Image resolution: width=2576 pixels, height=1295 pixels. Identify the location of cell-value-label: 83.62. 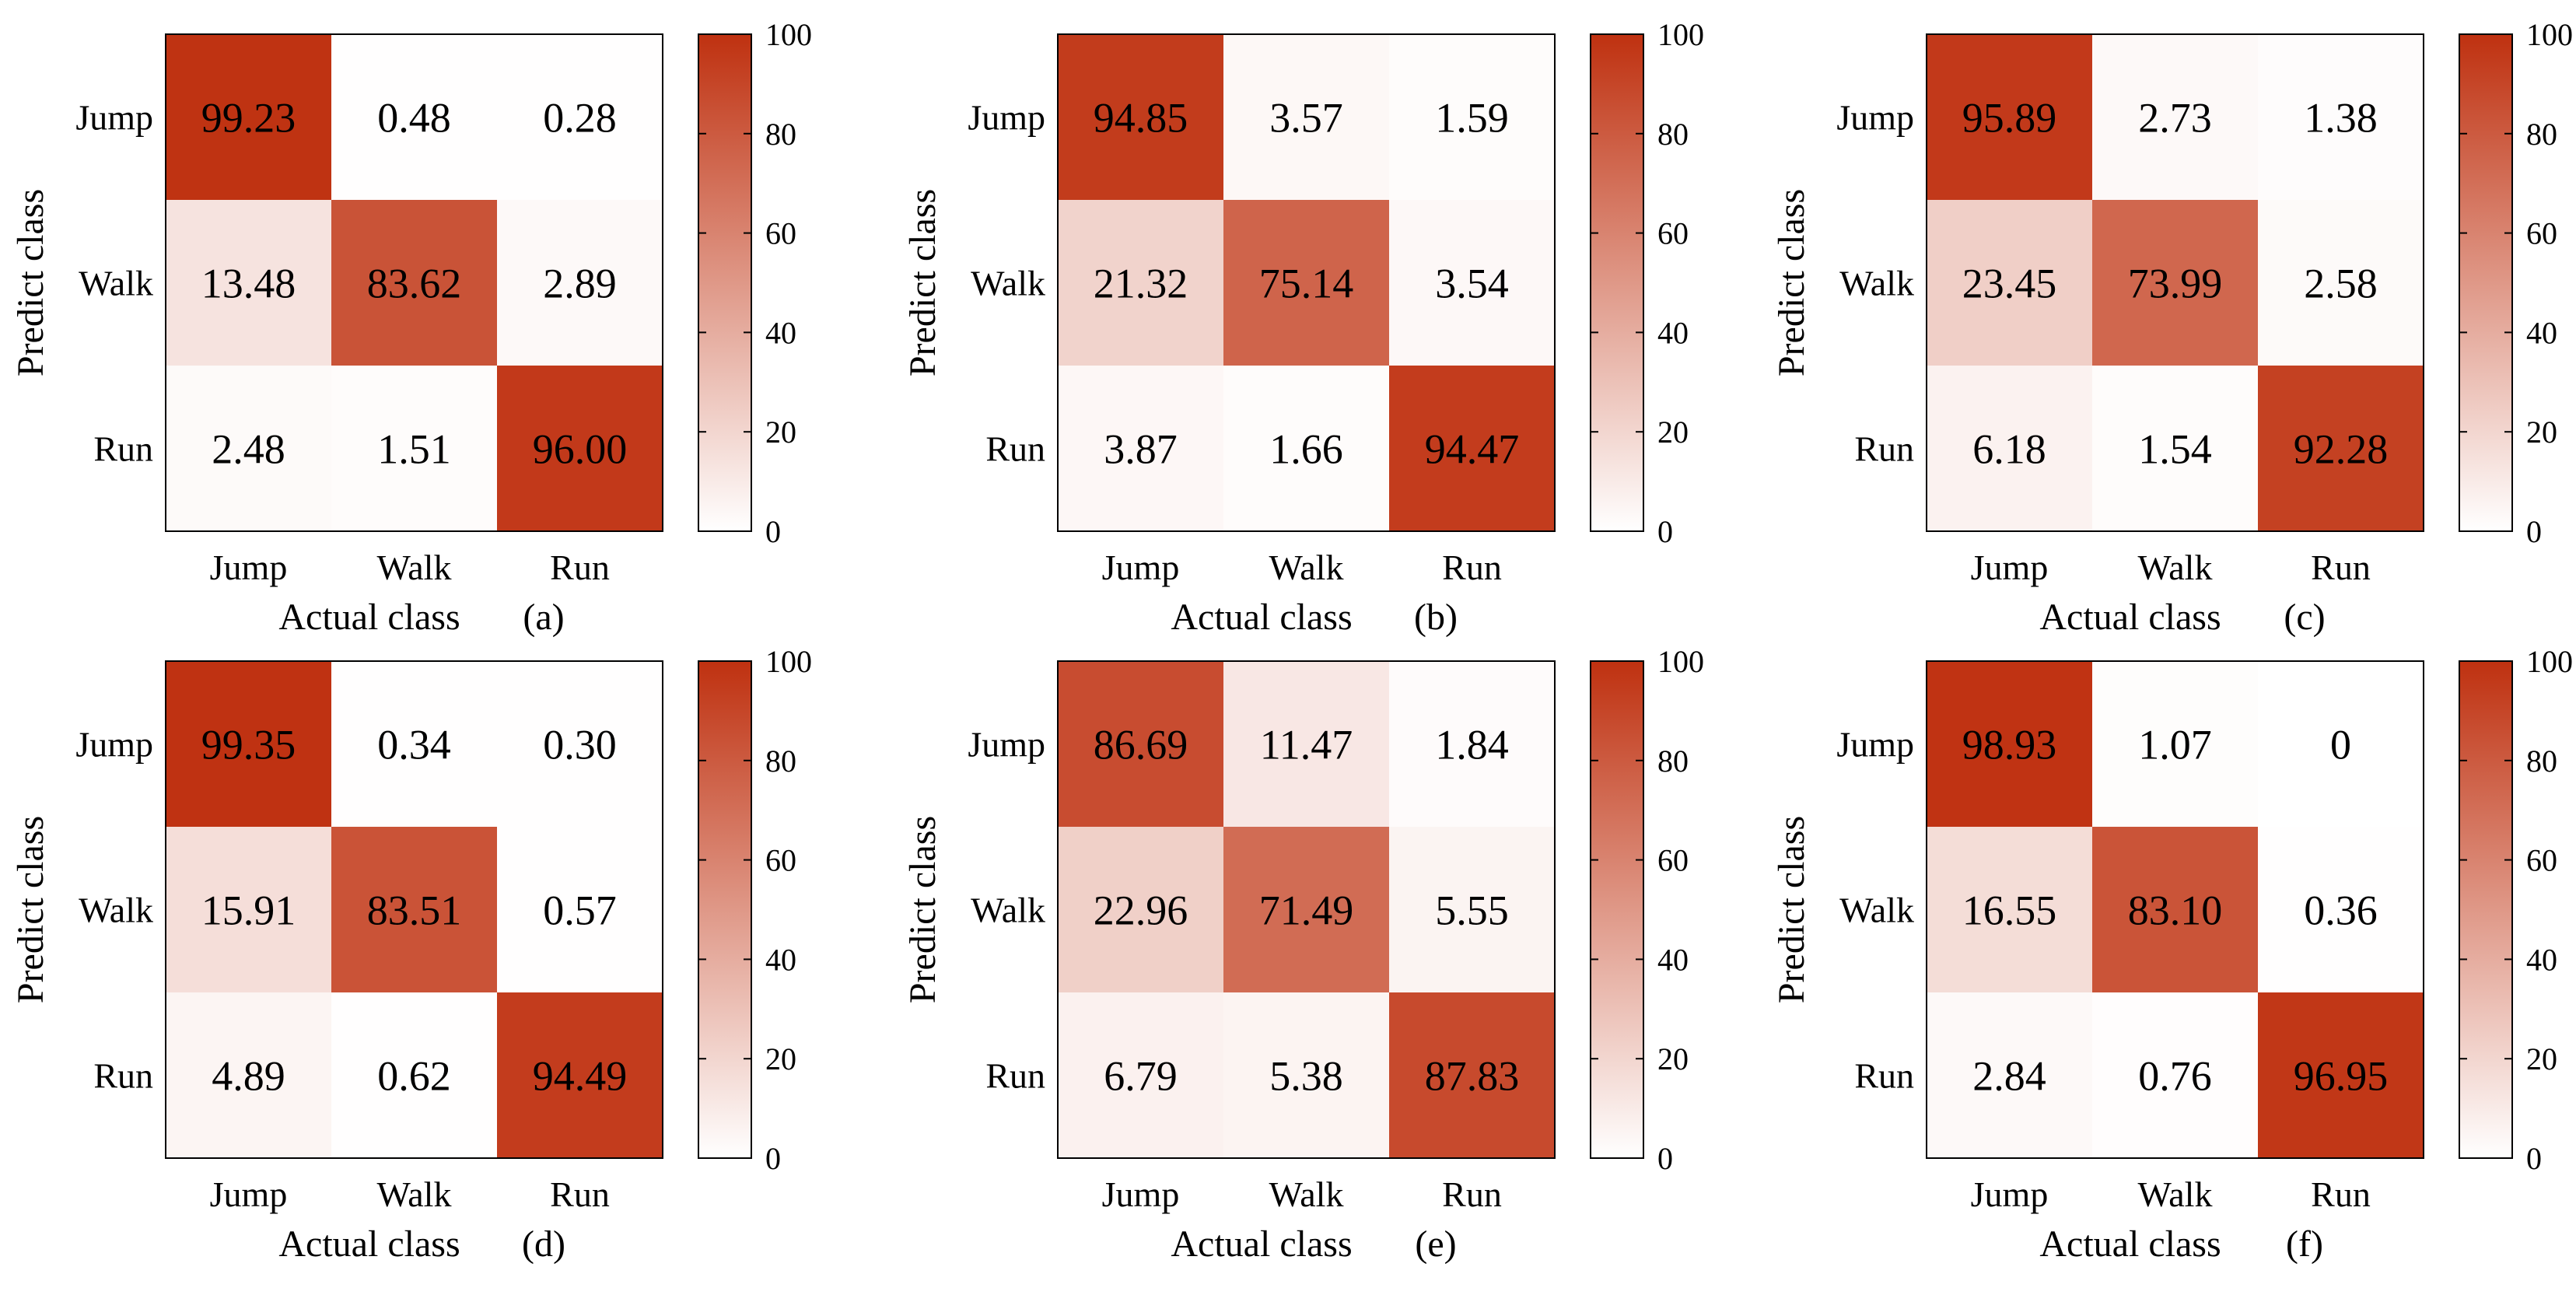
(414, 284).